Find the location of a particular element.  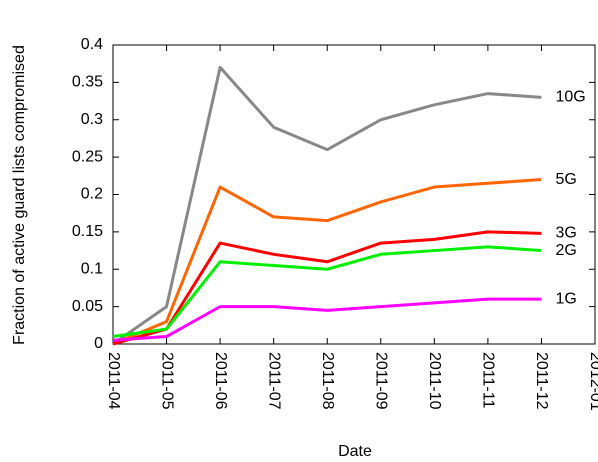

y-tick-label: 0.25 is located at coordinates (87, 156).